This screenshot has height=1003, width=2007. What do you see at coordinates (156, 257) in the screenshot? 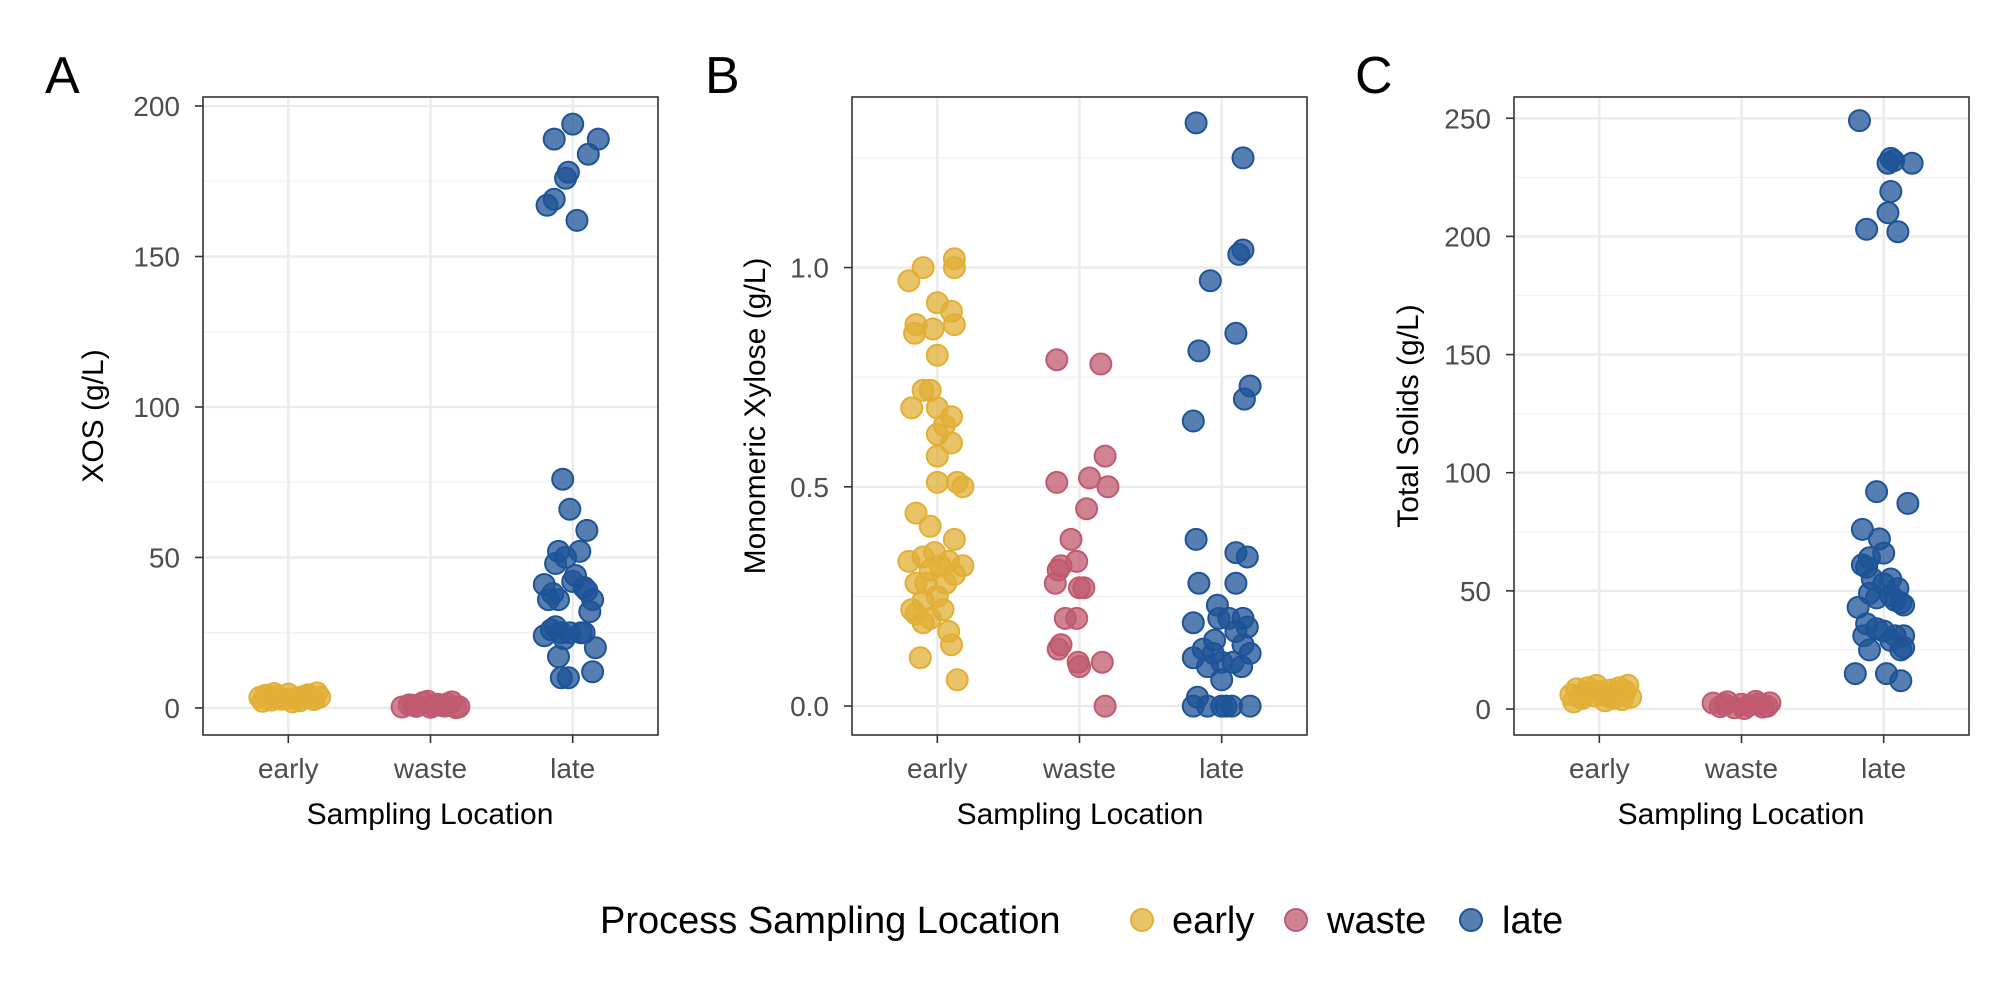
I see `panel-a-y-tick-label: 150` at bounding box center [156, 257].